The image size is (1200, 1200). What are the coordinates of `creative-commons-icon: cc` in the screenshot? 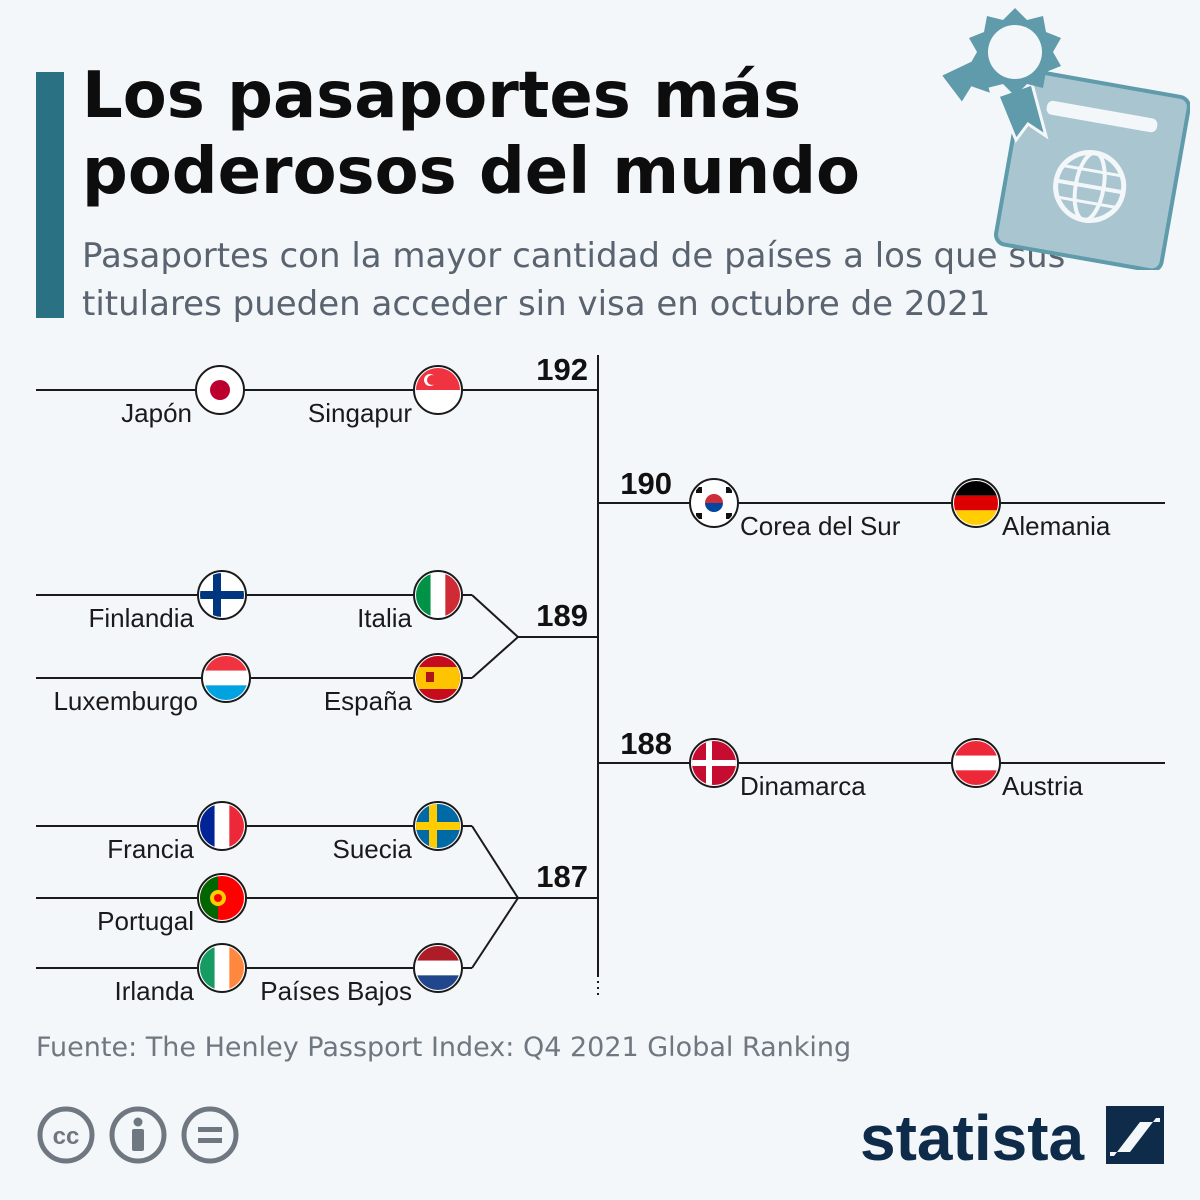 It's located at (66, 1135).